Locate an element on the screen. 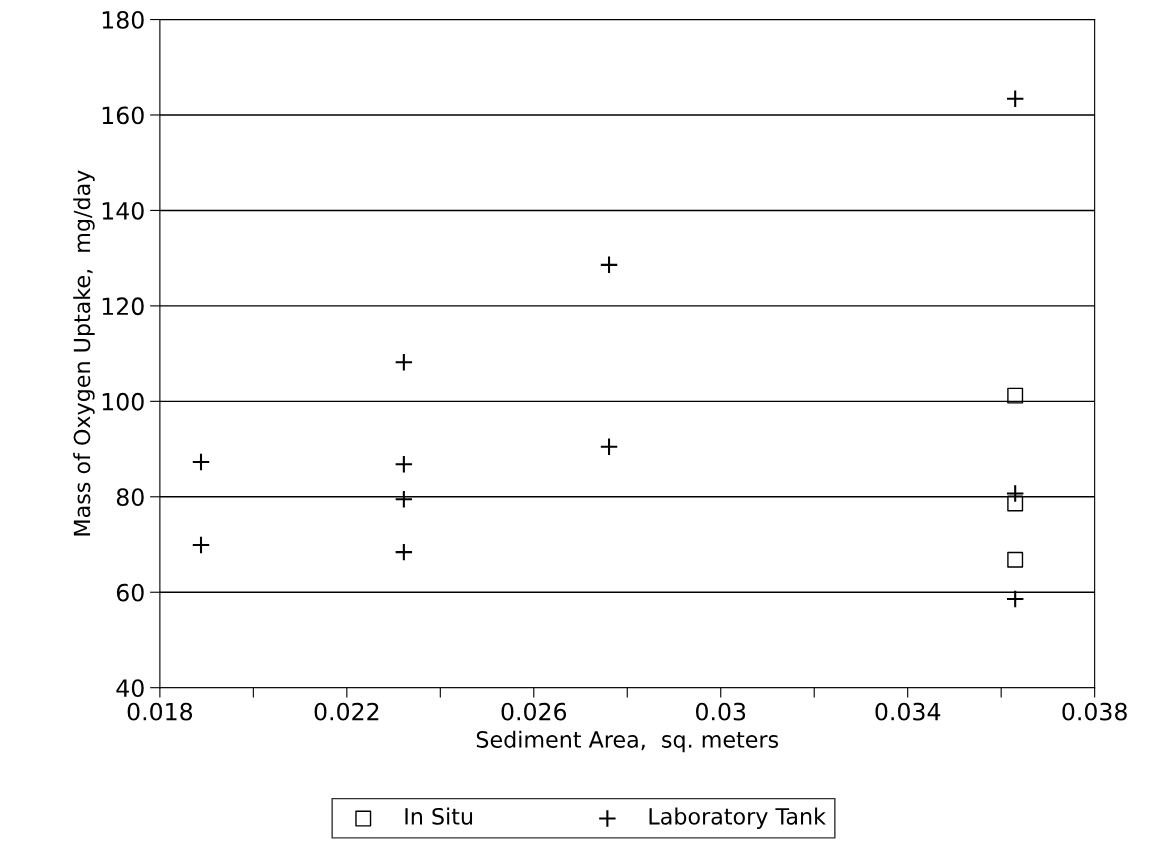 This screenshot has height=849, width=1167. y-tick-label: 140 is located at coordinates (123, 210).